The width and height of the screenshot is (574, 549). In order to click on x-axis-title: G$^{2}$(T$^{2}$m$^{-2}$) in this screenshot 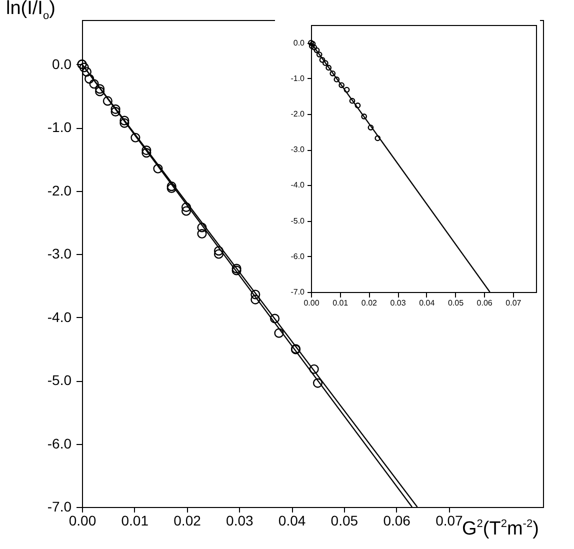, I will do `click(500, 529)`.